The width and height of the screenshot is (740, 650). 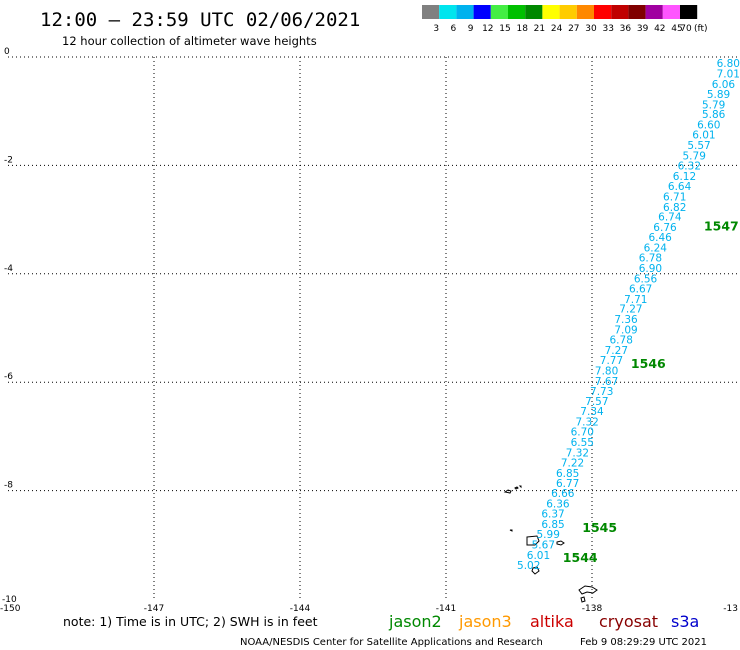 What do you see at coordinates (684, 177) in the screenshot?
I see `wave-height-label: 6.12` at bounding box center [684, 177].